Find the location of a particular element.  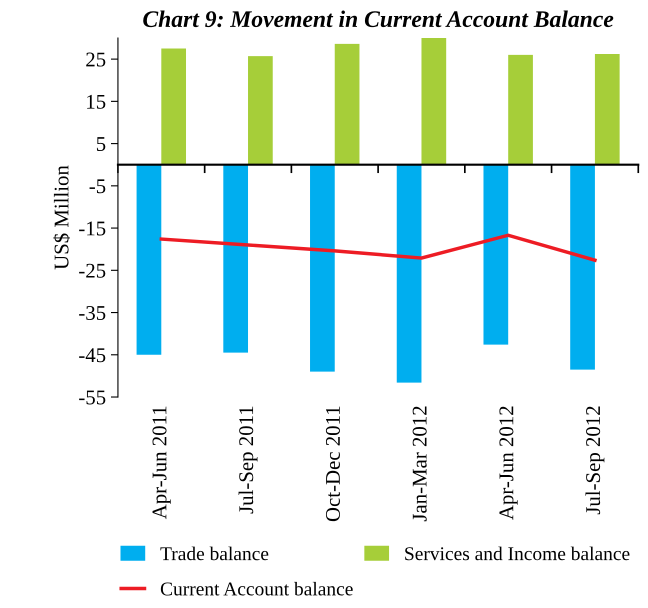

y-tick-label: -25 is located at coordinates (92, 271).